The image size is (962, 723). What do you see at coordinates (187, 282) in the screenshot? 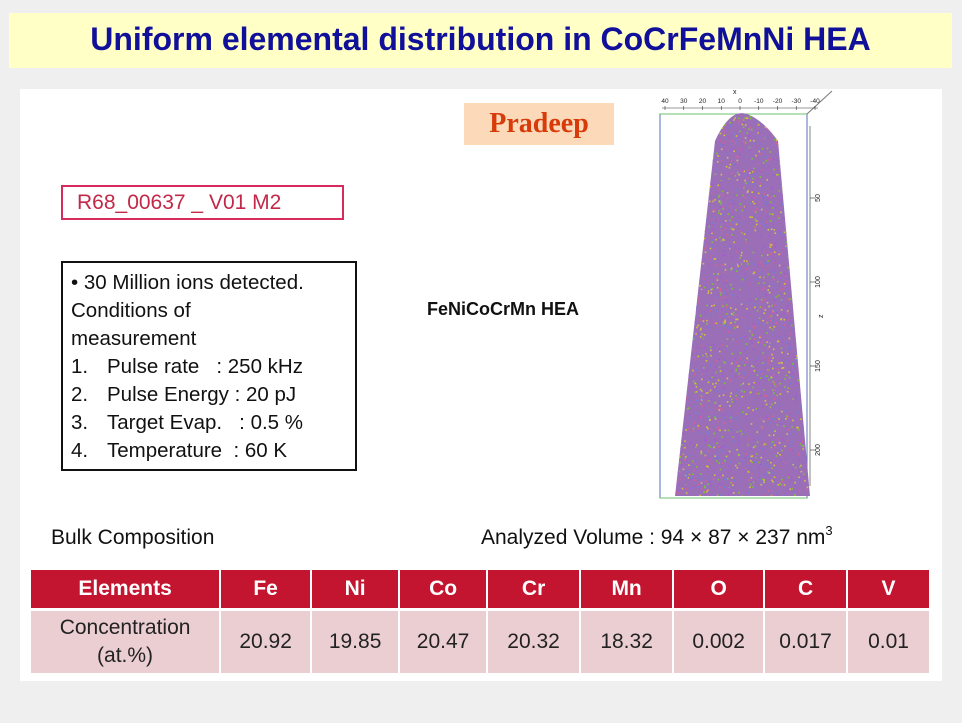
I see `ions-detected-line: • 30 Million ions detected.` at bounding box center [187, 282].